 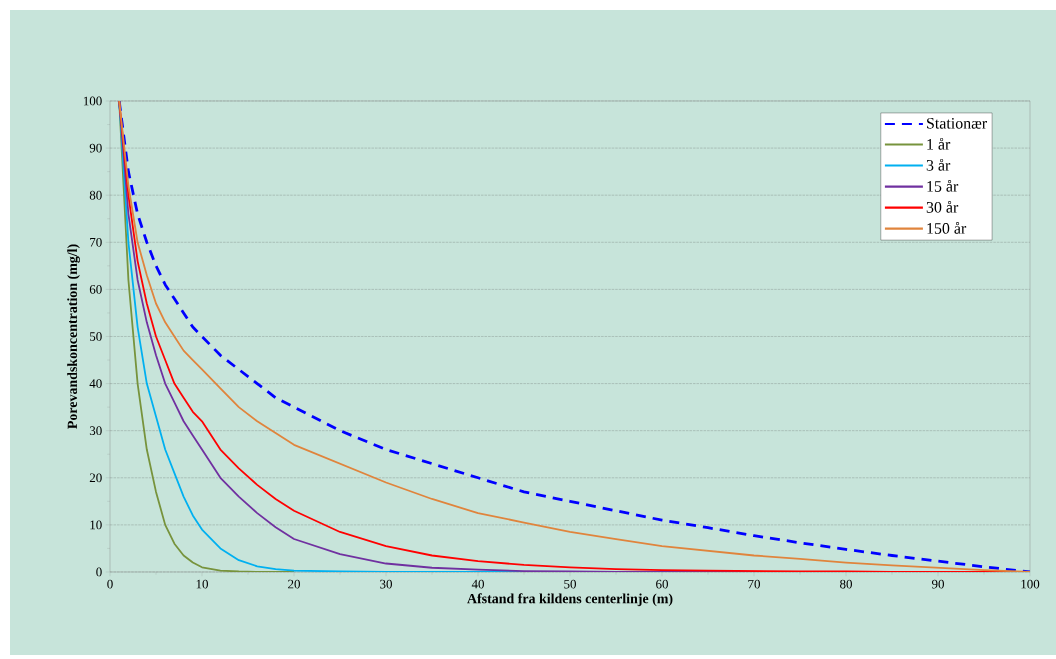 I want to click on x-tick-label: 10, so click(x=202, y=584).